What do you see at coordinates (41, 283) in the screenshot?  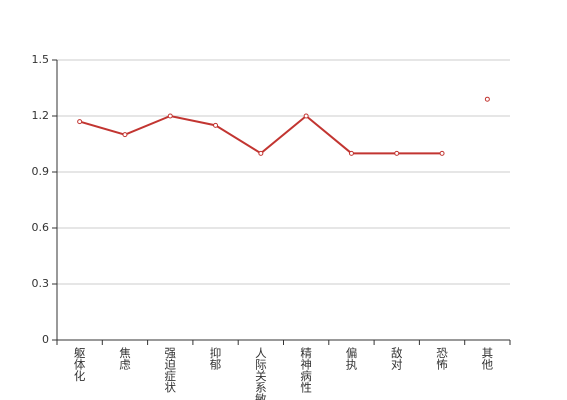 I see `y-tick-label: 0.3` at bounding box center [41, 283].